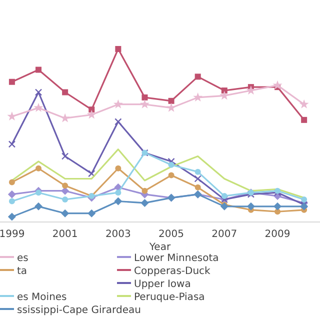  I want to click on legend-label: ssissippi-Cape Girardeau, so click(79, 310).